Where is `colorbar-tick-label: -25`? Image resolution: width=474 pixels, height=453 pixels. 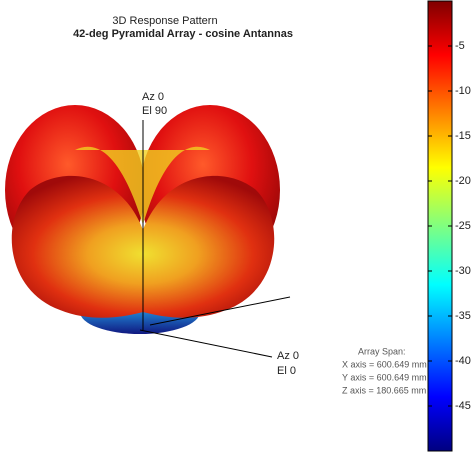
colorbar-tick-label: -25 is located at coordinates (463, 226).